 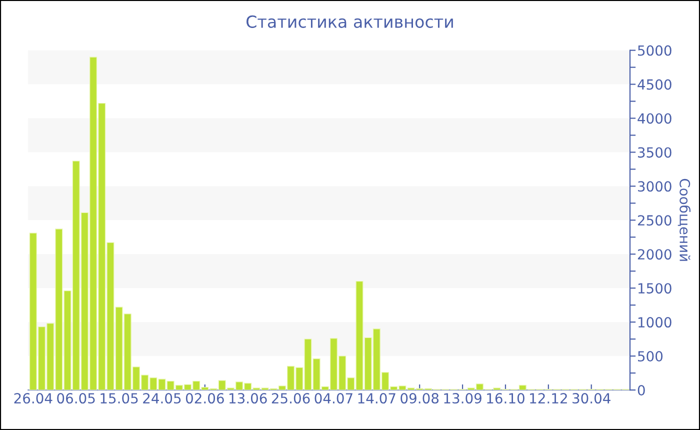 What do you see at coordinates (76, 398) in the screenshot?
I see `x-tick-label: 06.05` at bounding box center [76, 398].